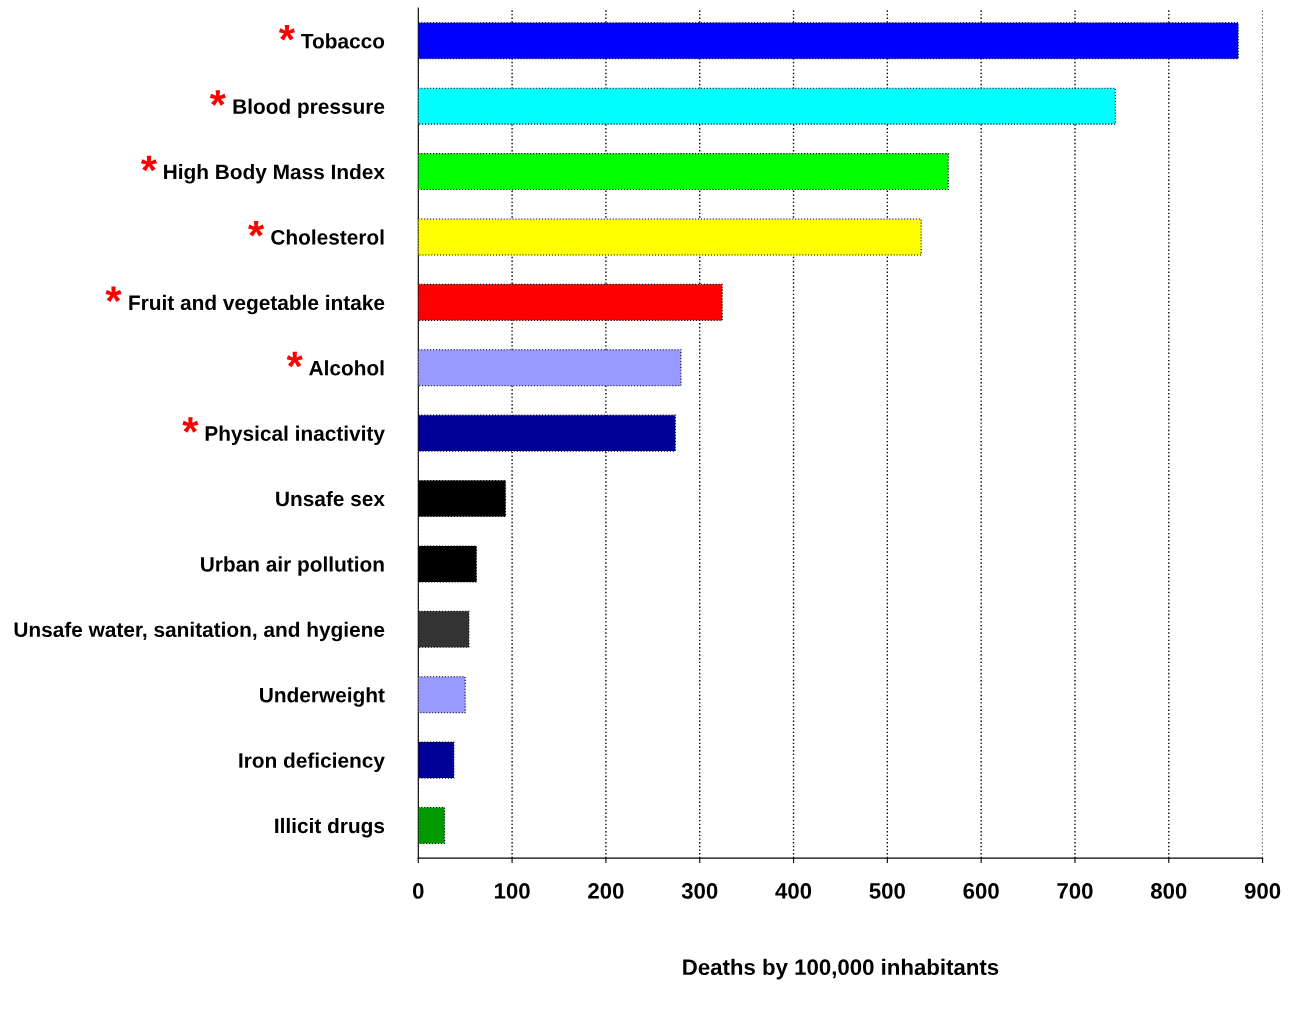 This screenshot has width=1291, height=1012. What do you see at coordinates (793, 891) in the screenshot?
I see `x-tick-label: 400` at bounding box center [793, 891].